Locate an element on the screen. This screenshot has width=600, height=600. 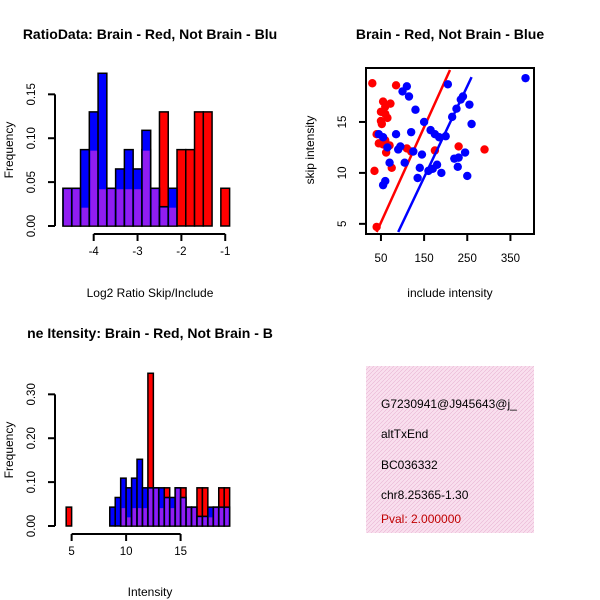
y-tick-label: 0.00 is located at coordinates (32, 226).